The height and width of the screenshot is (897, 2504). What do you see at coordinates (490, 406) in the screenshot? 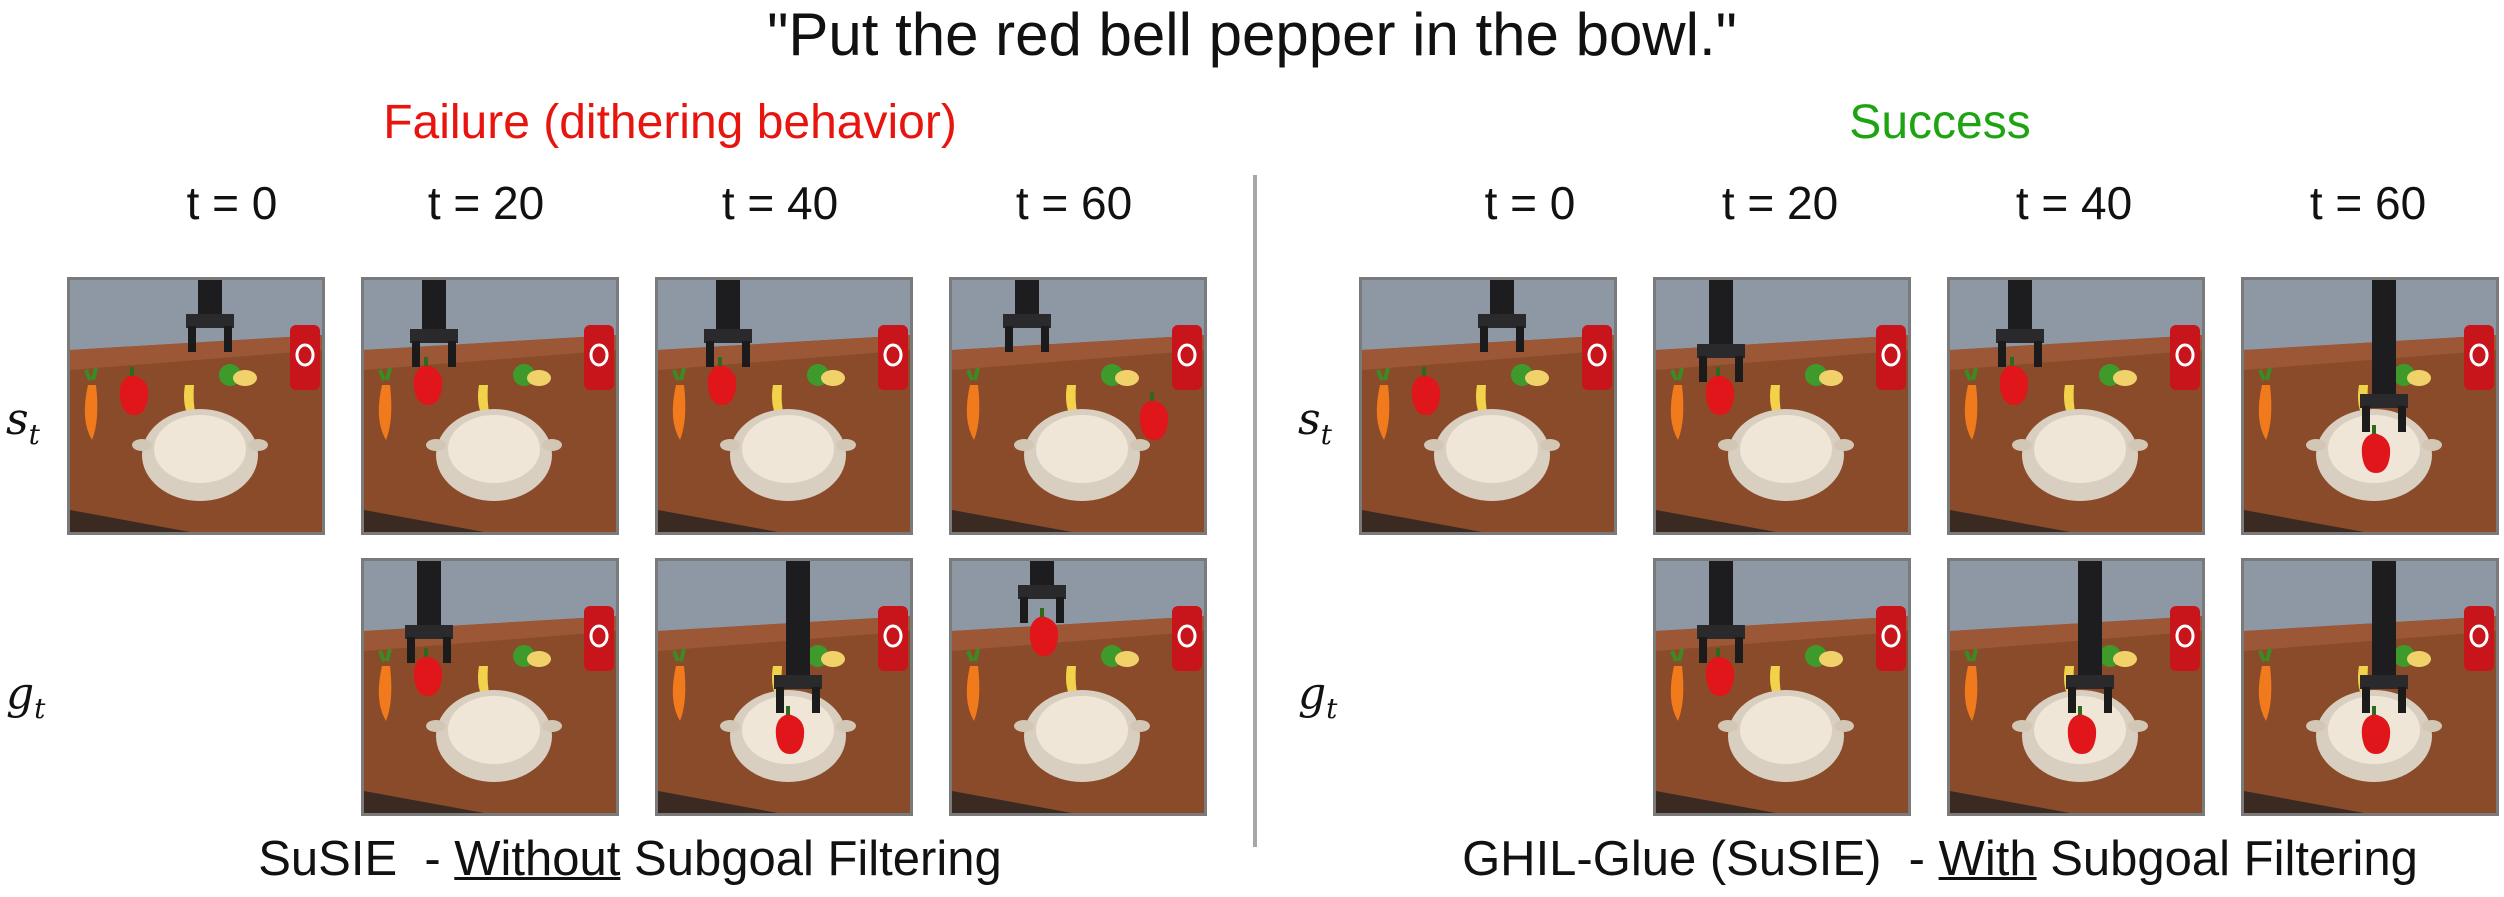
I see `left-state-frame-t20` at bounding box center [490, 406].